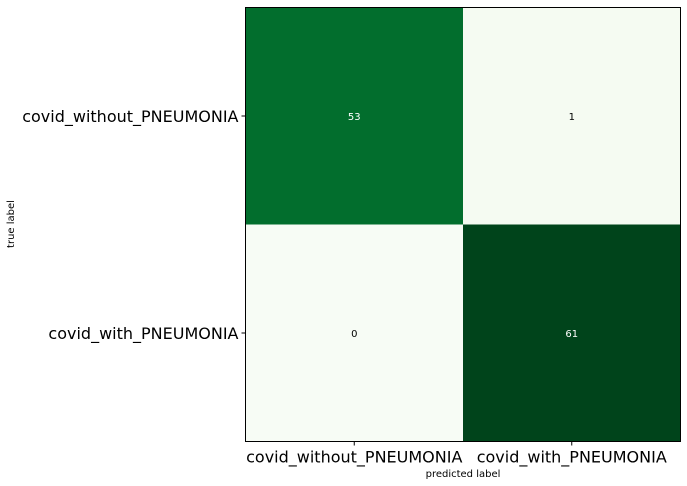  I want to click on x-tick-label: covid_without_PNEUMONIA, so click(354, 458).